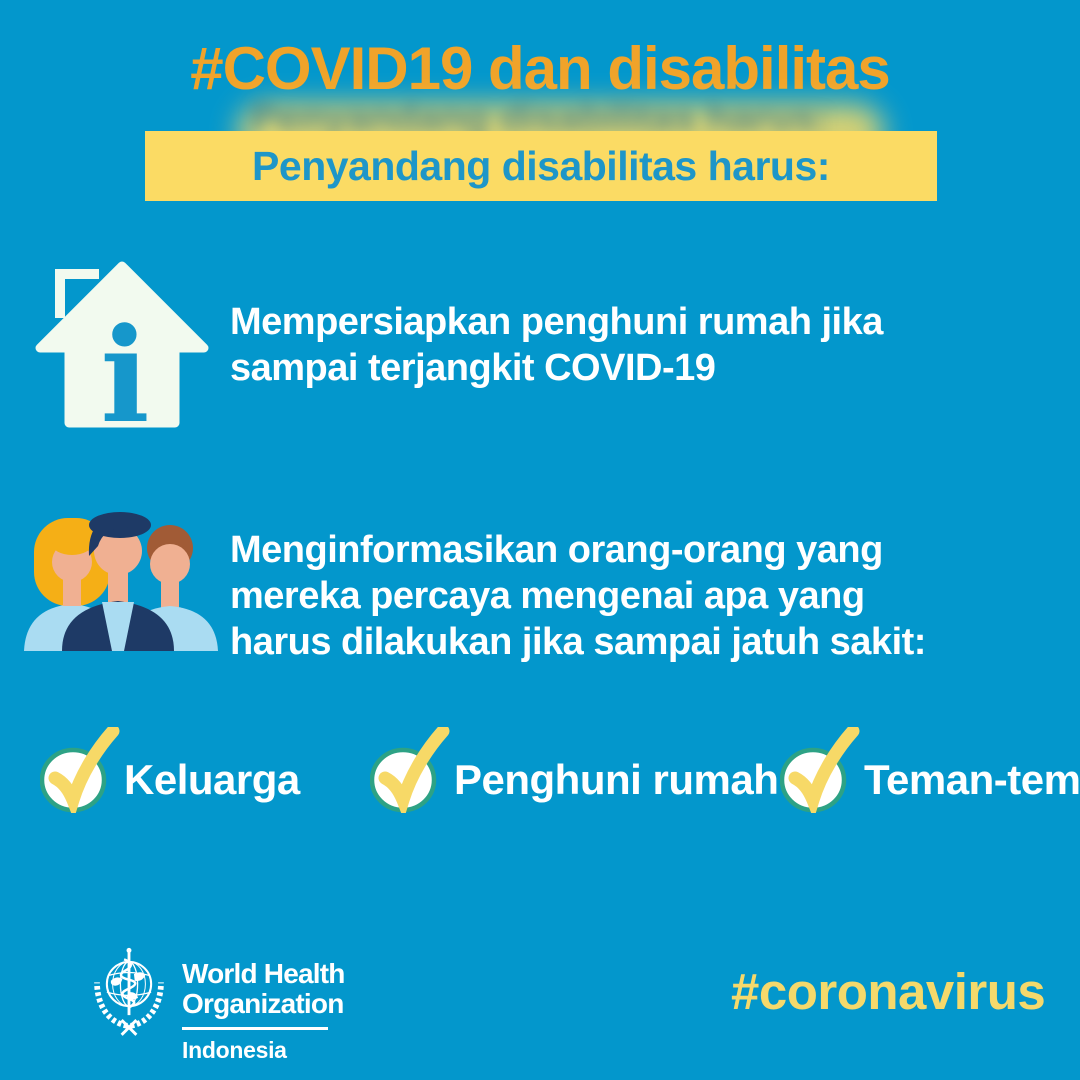  I want to click on checklist-item-friends: Teman-teman, so click(930, 770).